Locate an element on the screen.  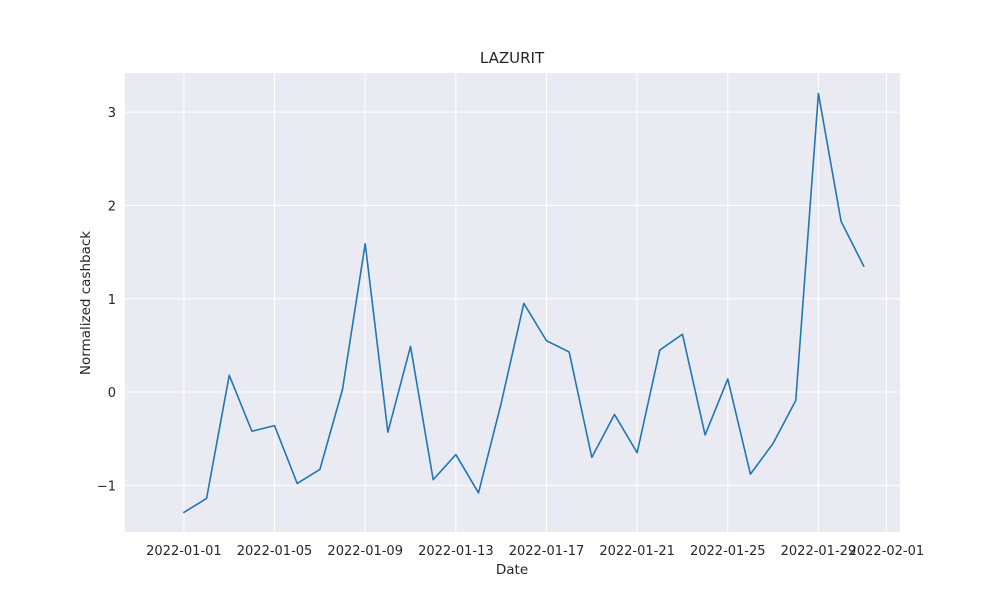
x-tick-label: 2022-01-17 is located at coordinates (547, 551).